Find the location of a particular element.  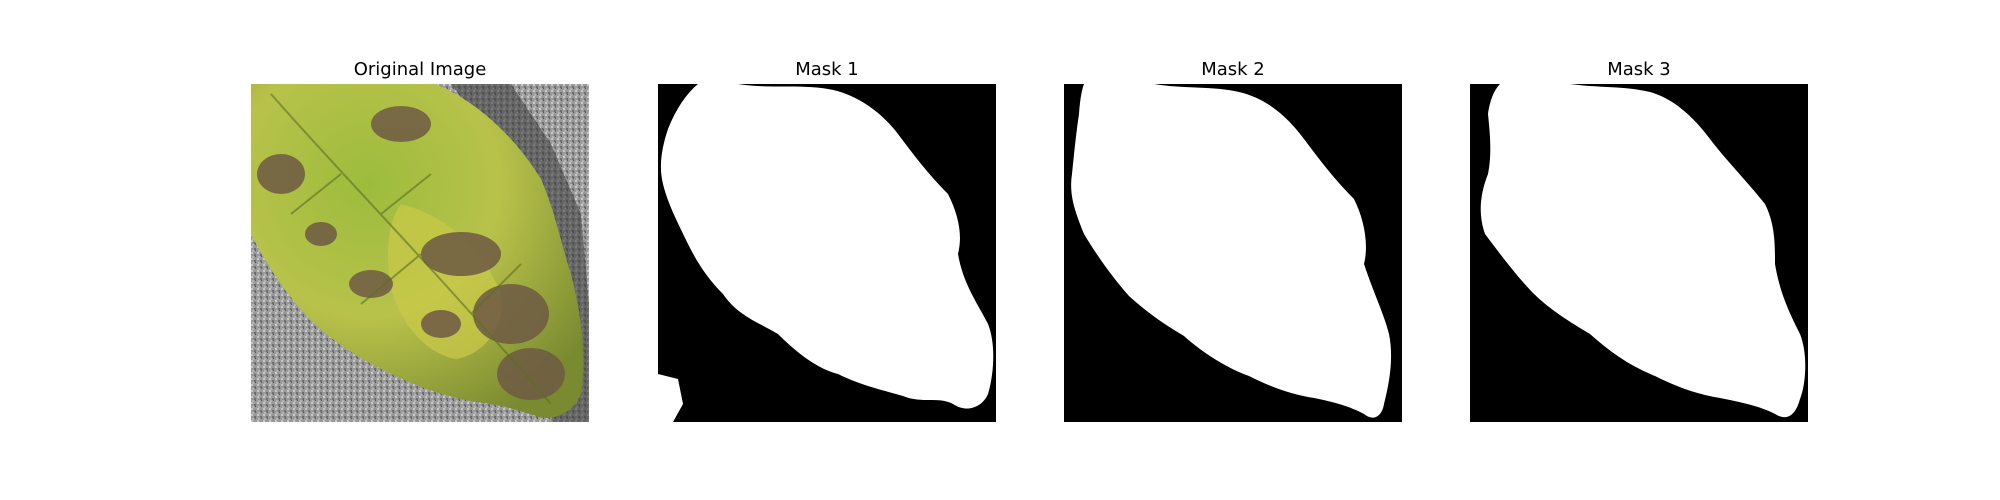

panel-title: Original Image is located at coordinates (420, 69).